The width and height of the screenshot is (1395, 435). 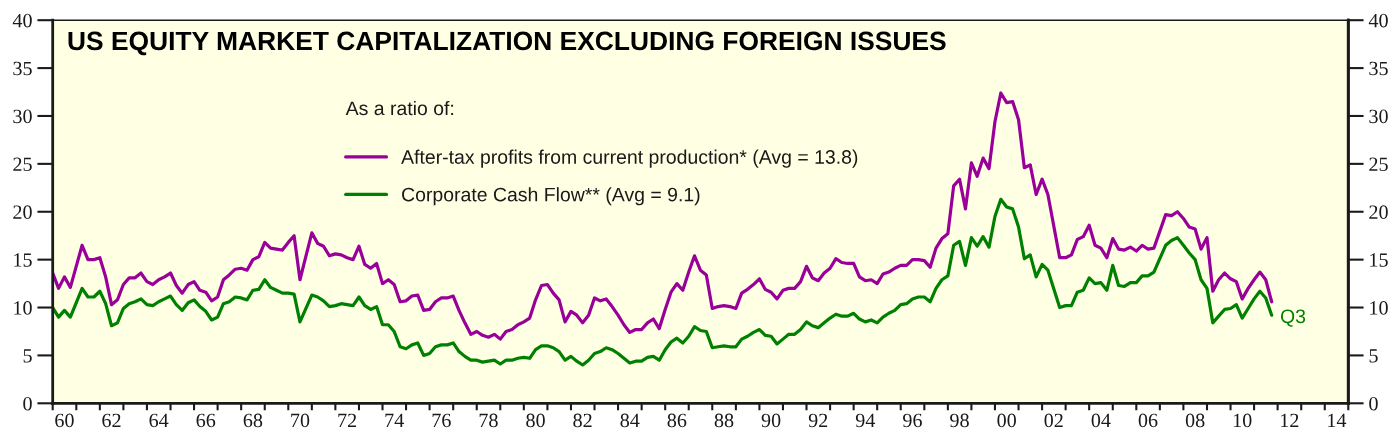 I want to click on y-tick-label: 35, so click(x=22, y=68).